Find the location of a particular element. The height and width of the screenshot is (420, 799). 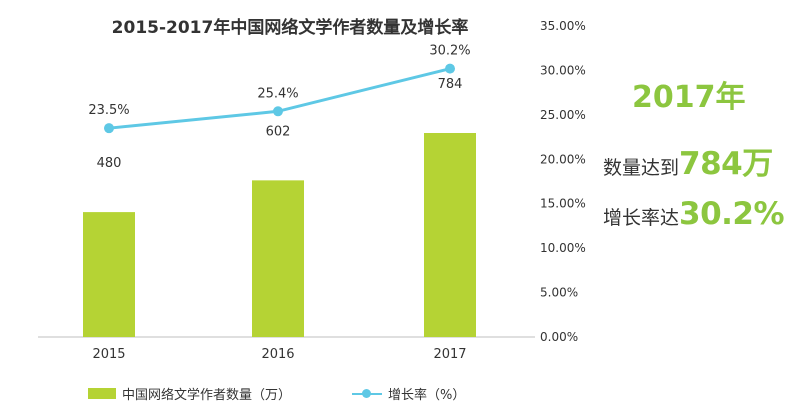

callout-growth-rate: 增长率达30.2% is located at coordinates (701, 214).